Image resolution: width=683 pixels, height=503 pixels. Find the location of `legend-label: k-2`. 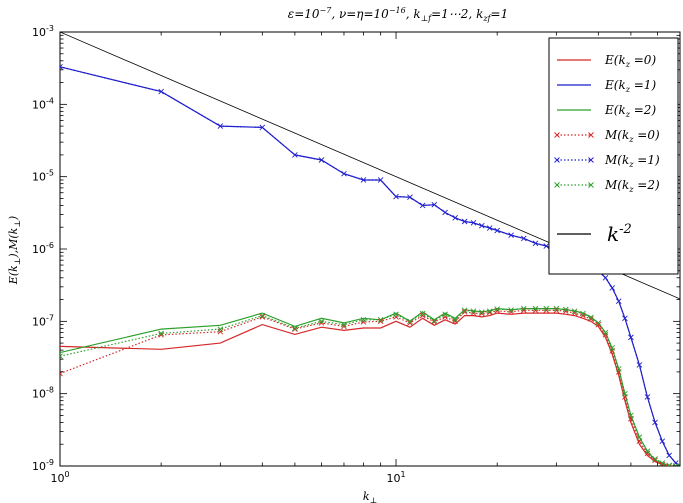

legend-label: k-2 is located at coordinates (619, 234).